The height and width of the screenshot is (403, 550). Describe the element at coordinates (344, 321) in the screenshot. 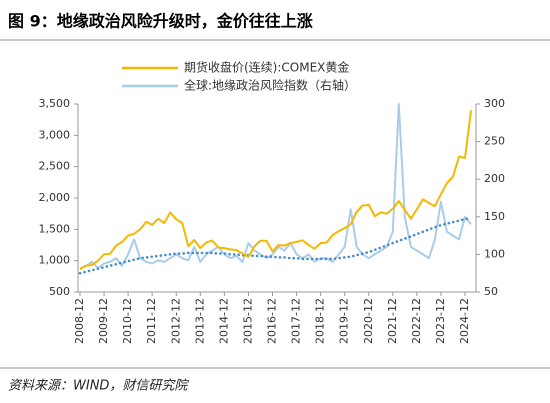

I see `x-tick-label: 2019-12` at that location.